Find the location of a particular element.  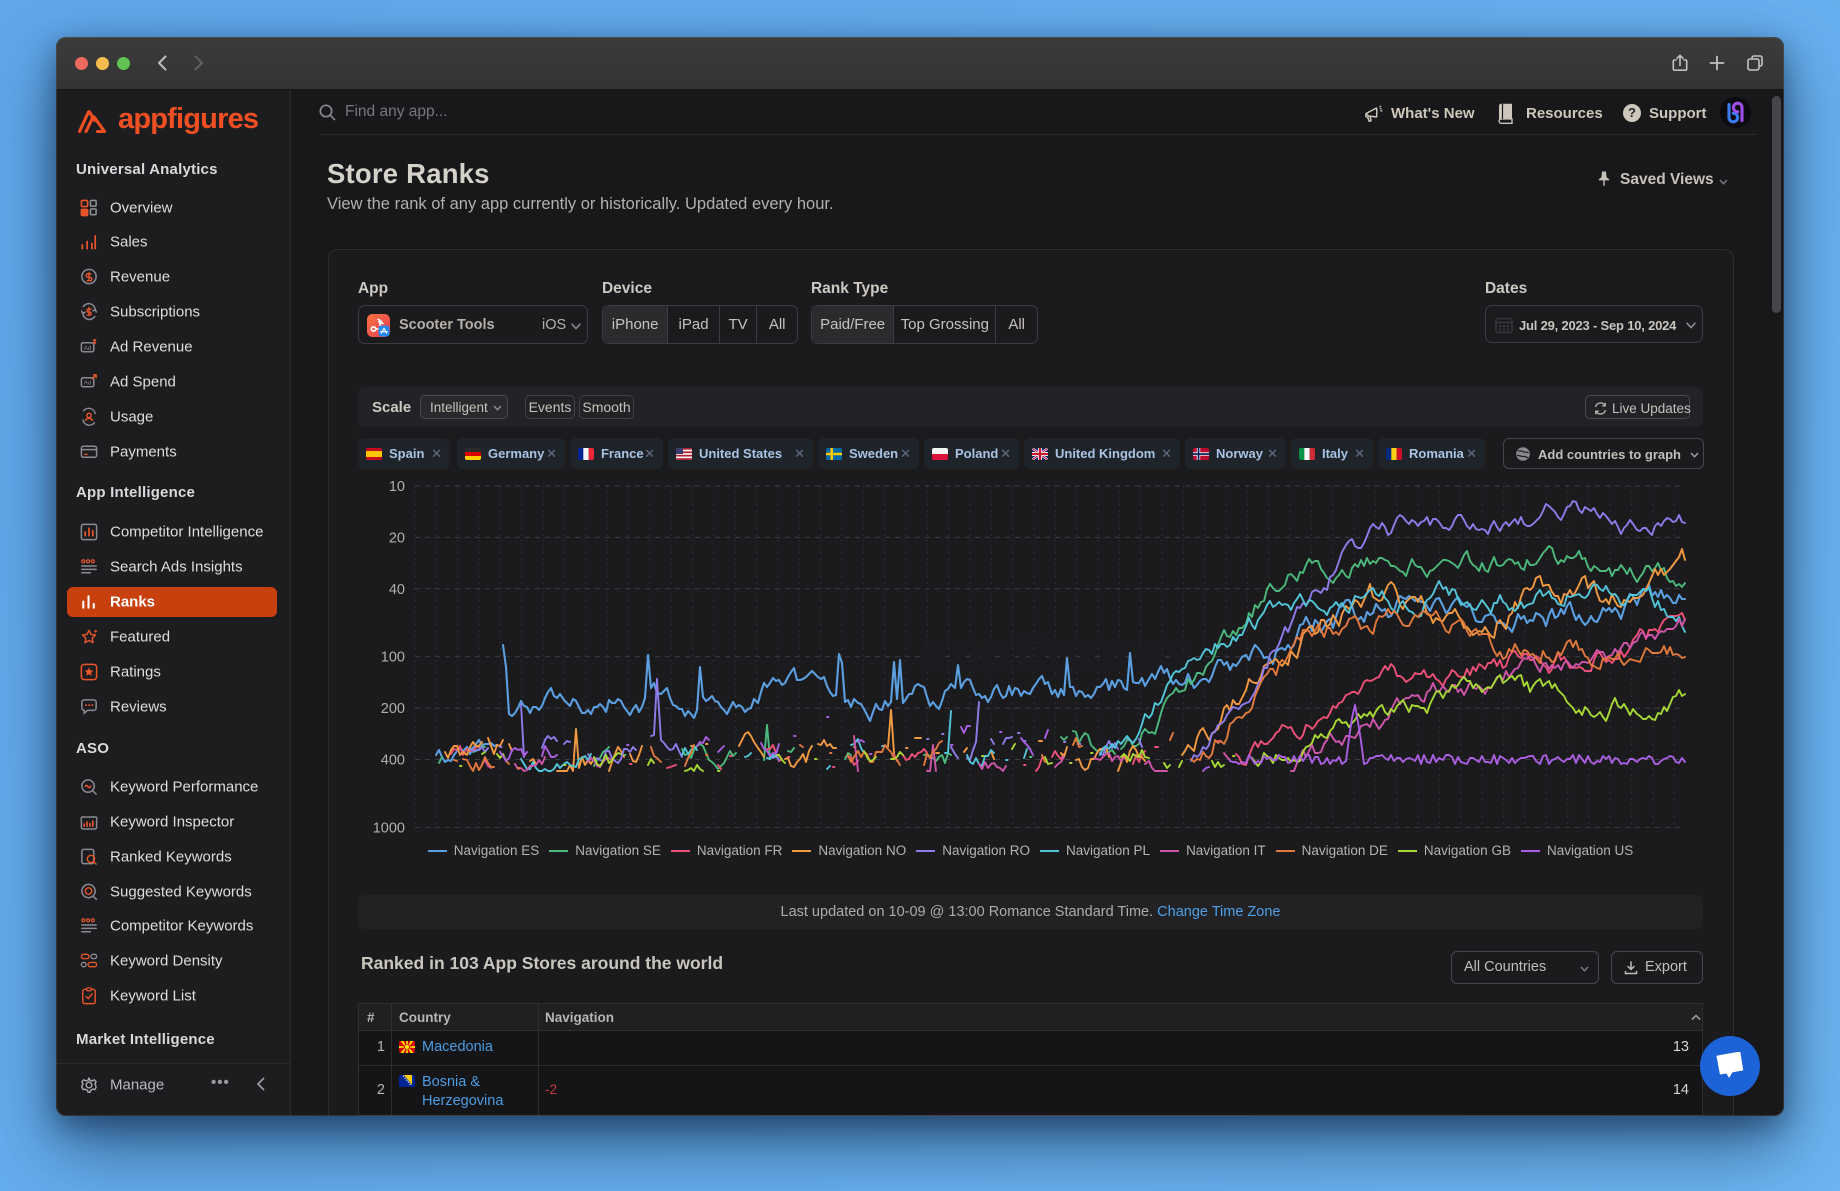

svg-text: 40 is located at coordinates (397, 590).